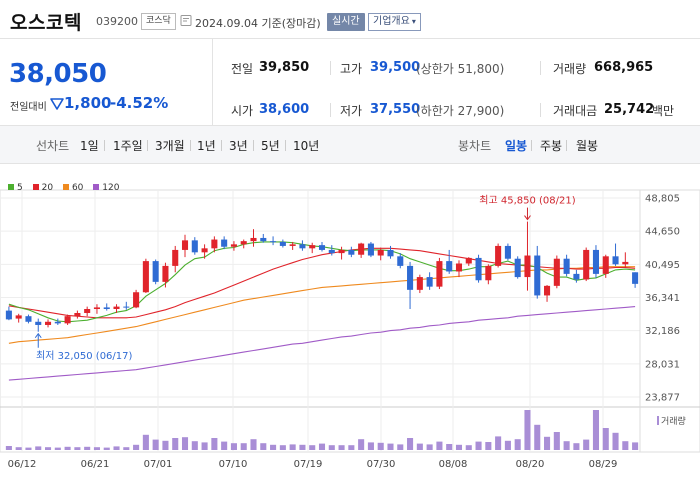 This screenshot has width=700, height=482. What do you see at coordinates (516, 146) in the screenshot?
I see `tab-daily: 일봉` at bounding box center [516, 146].